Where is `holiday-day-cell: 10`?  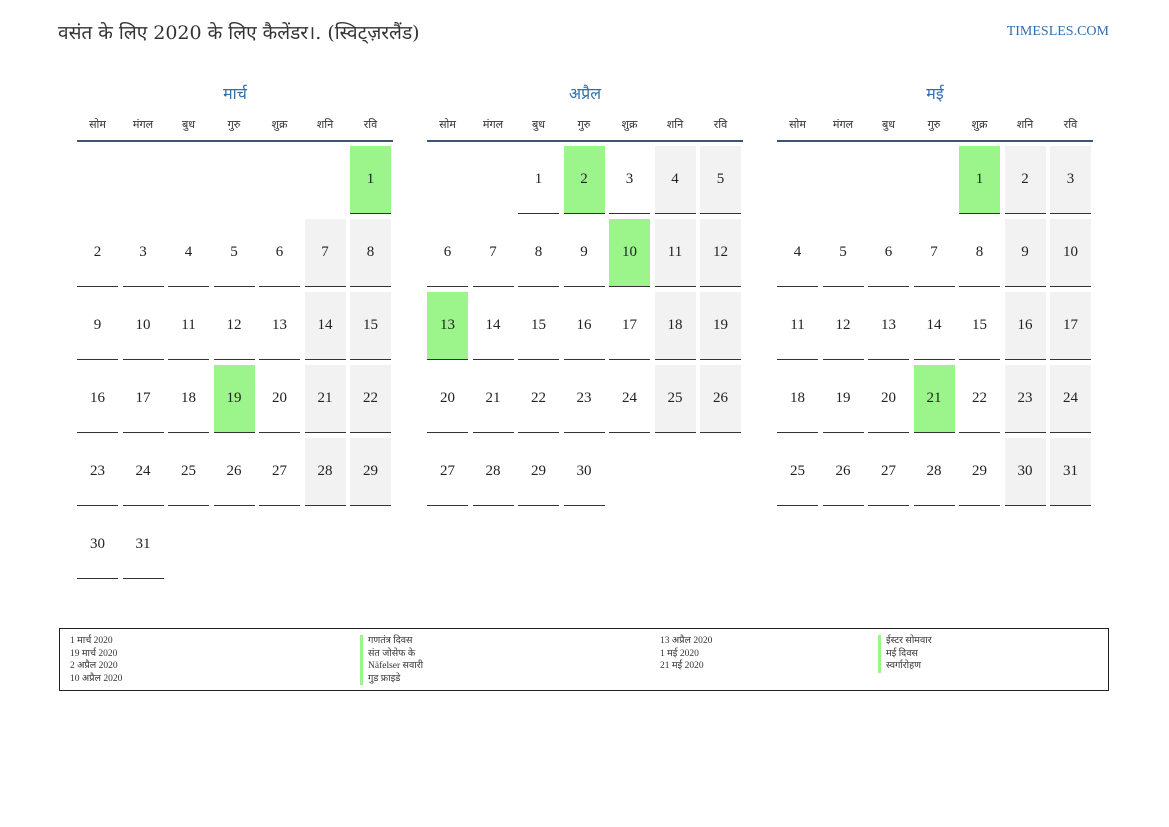
holiday-day-cell: 10 is located at coordinates (629, 253).